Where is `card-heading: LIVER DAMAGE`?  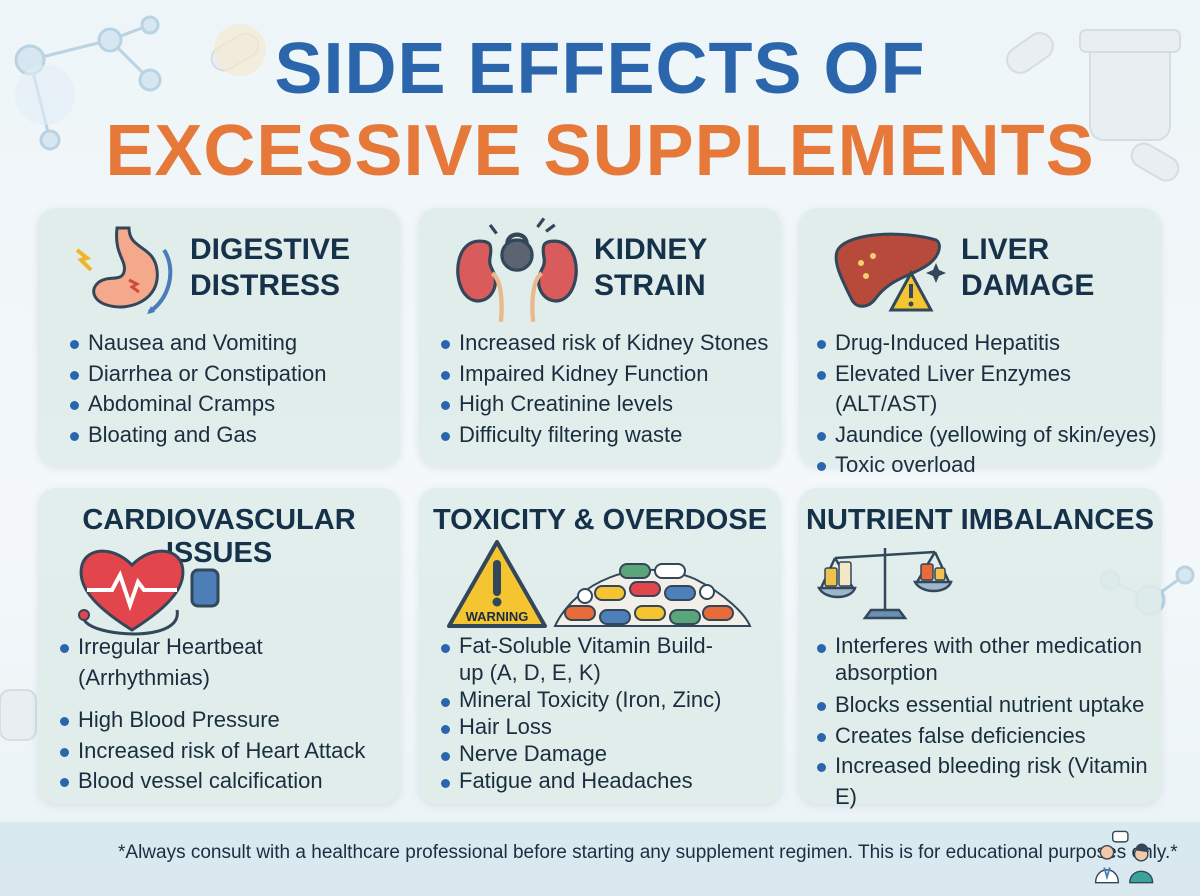 card-heading: LIVER DAMAGE is located at coordinates (1027, 268).